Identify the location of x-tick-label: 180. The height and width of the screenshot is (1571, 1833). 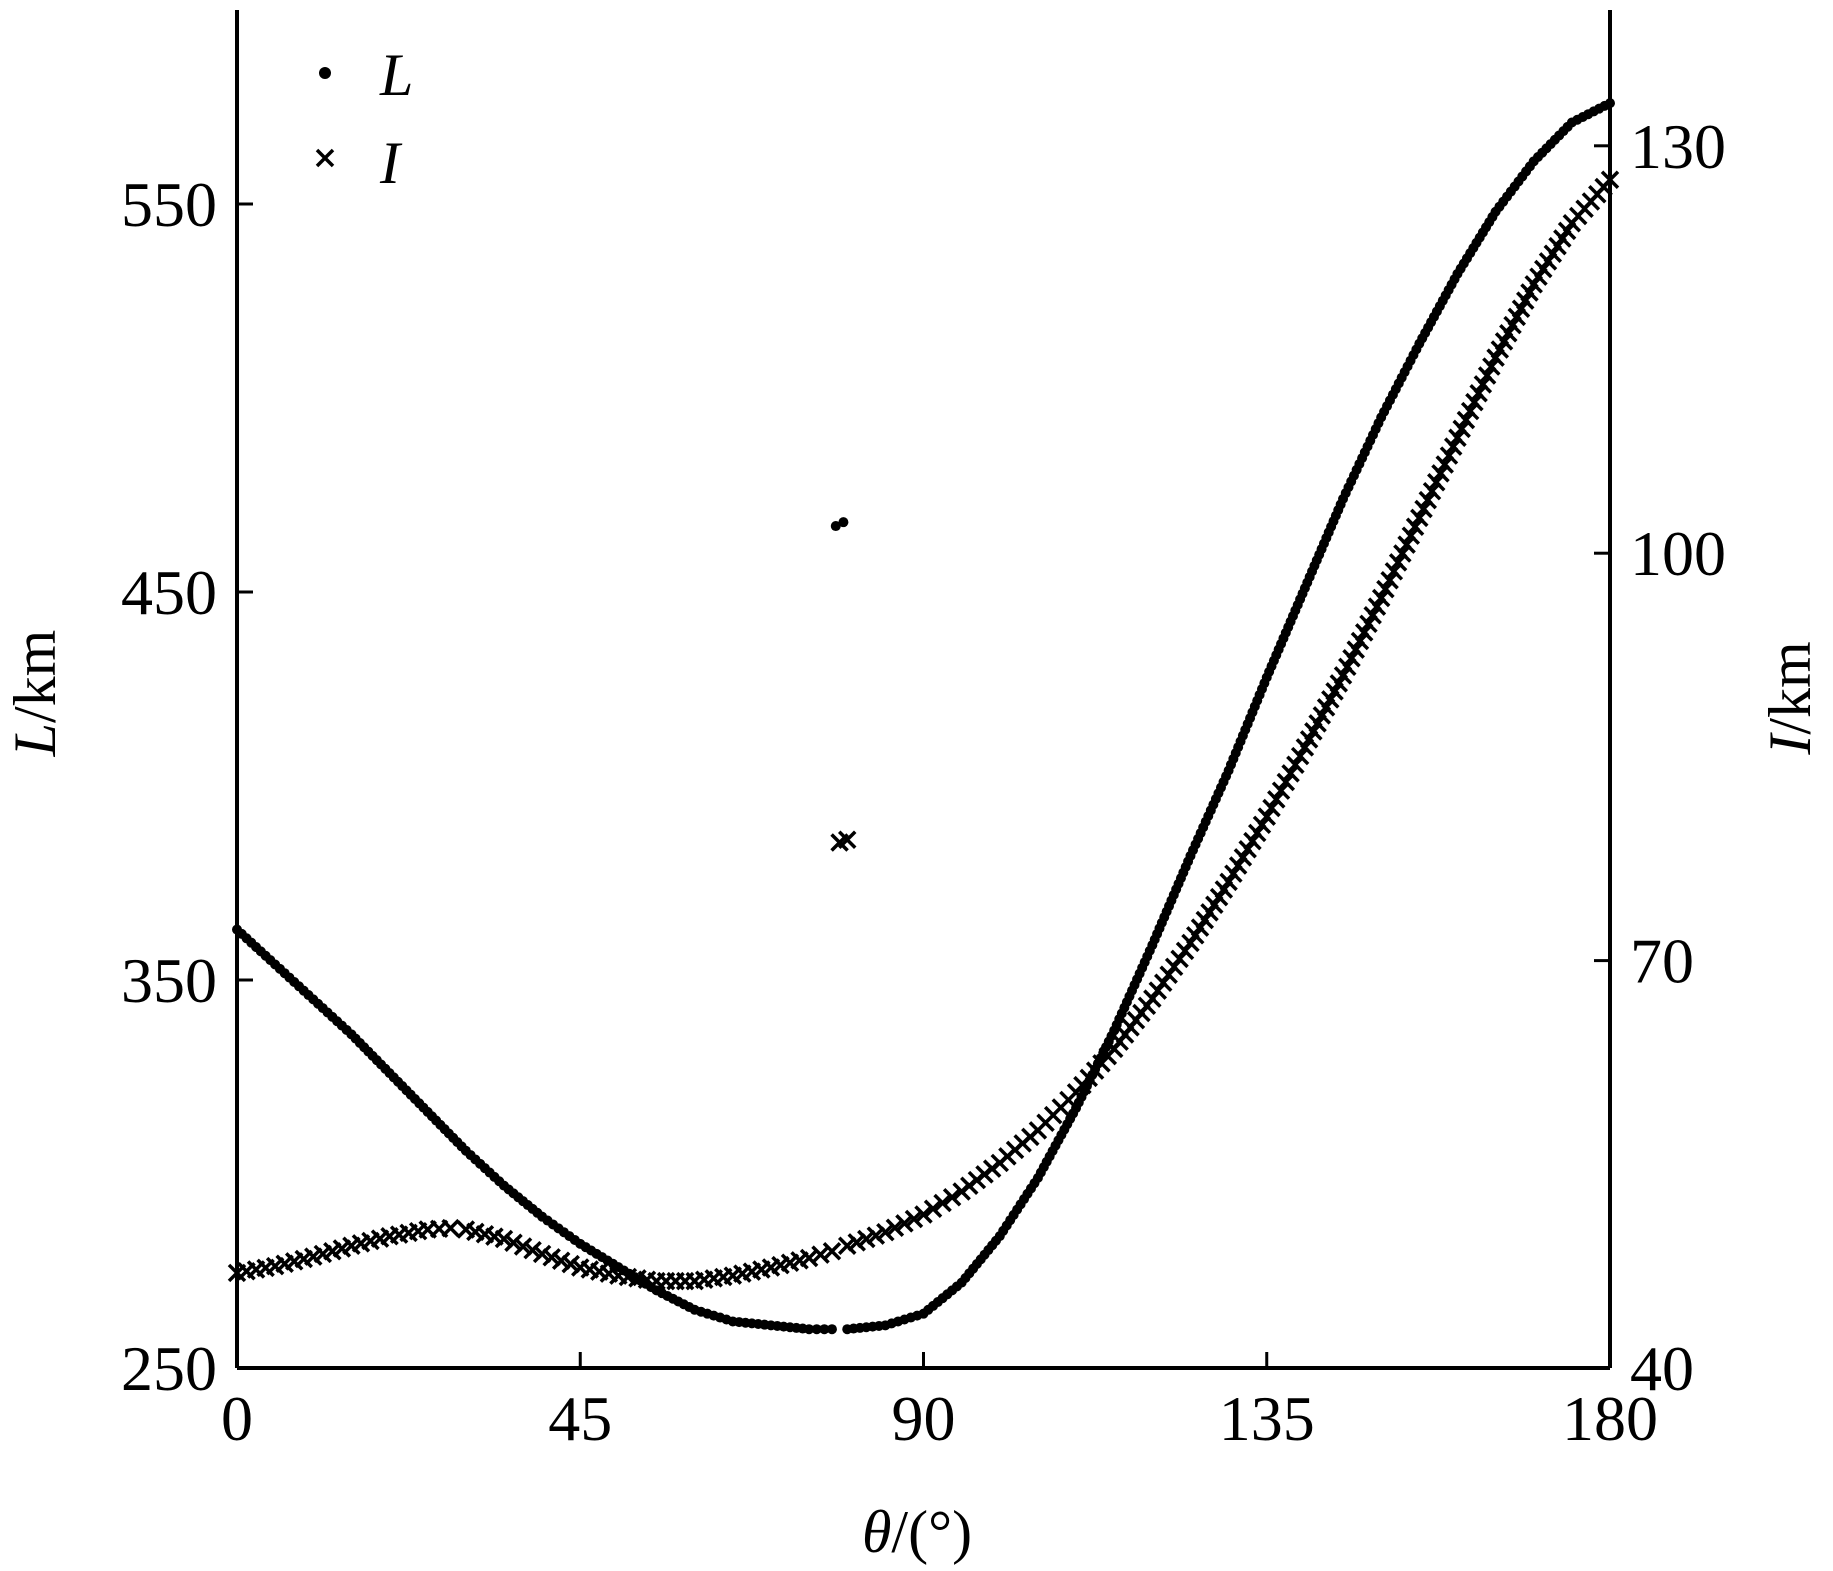
(1610, 1418).